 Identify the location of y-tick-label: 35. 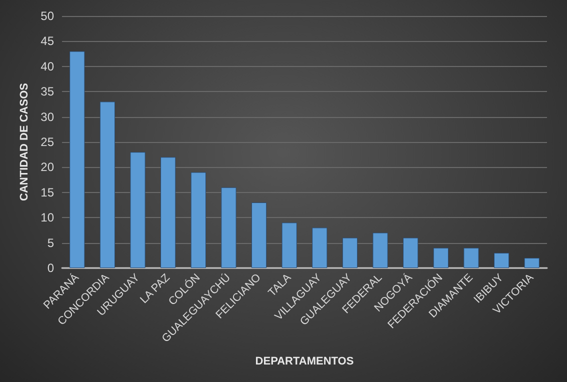
(47, 91).